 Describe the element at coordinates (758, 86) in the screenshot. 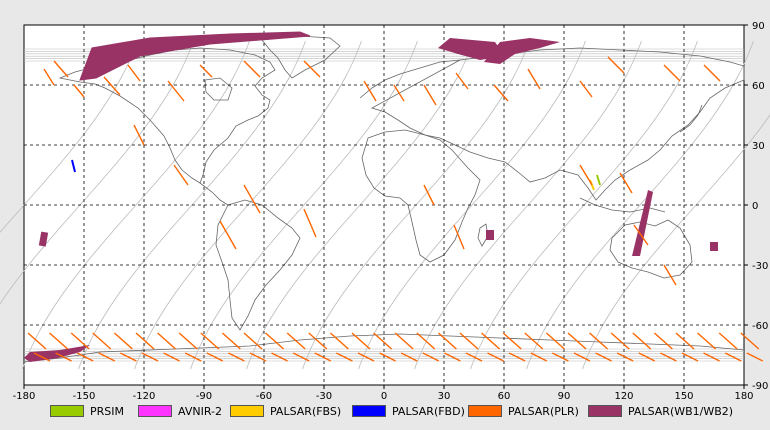

I see `y-tick-label: 60` at that location.